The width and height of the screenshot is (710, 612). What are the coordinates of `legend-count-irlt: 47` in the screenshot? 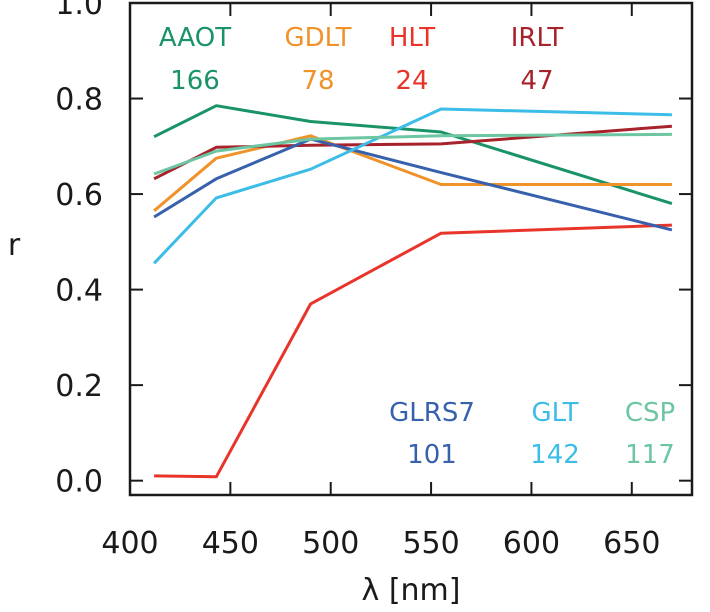 It's located at (536, 81).